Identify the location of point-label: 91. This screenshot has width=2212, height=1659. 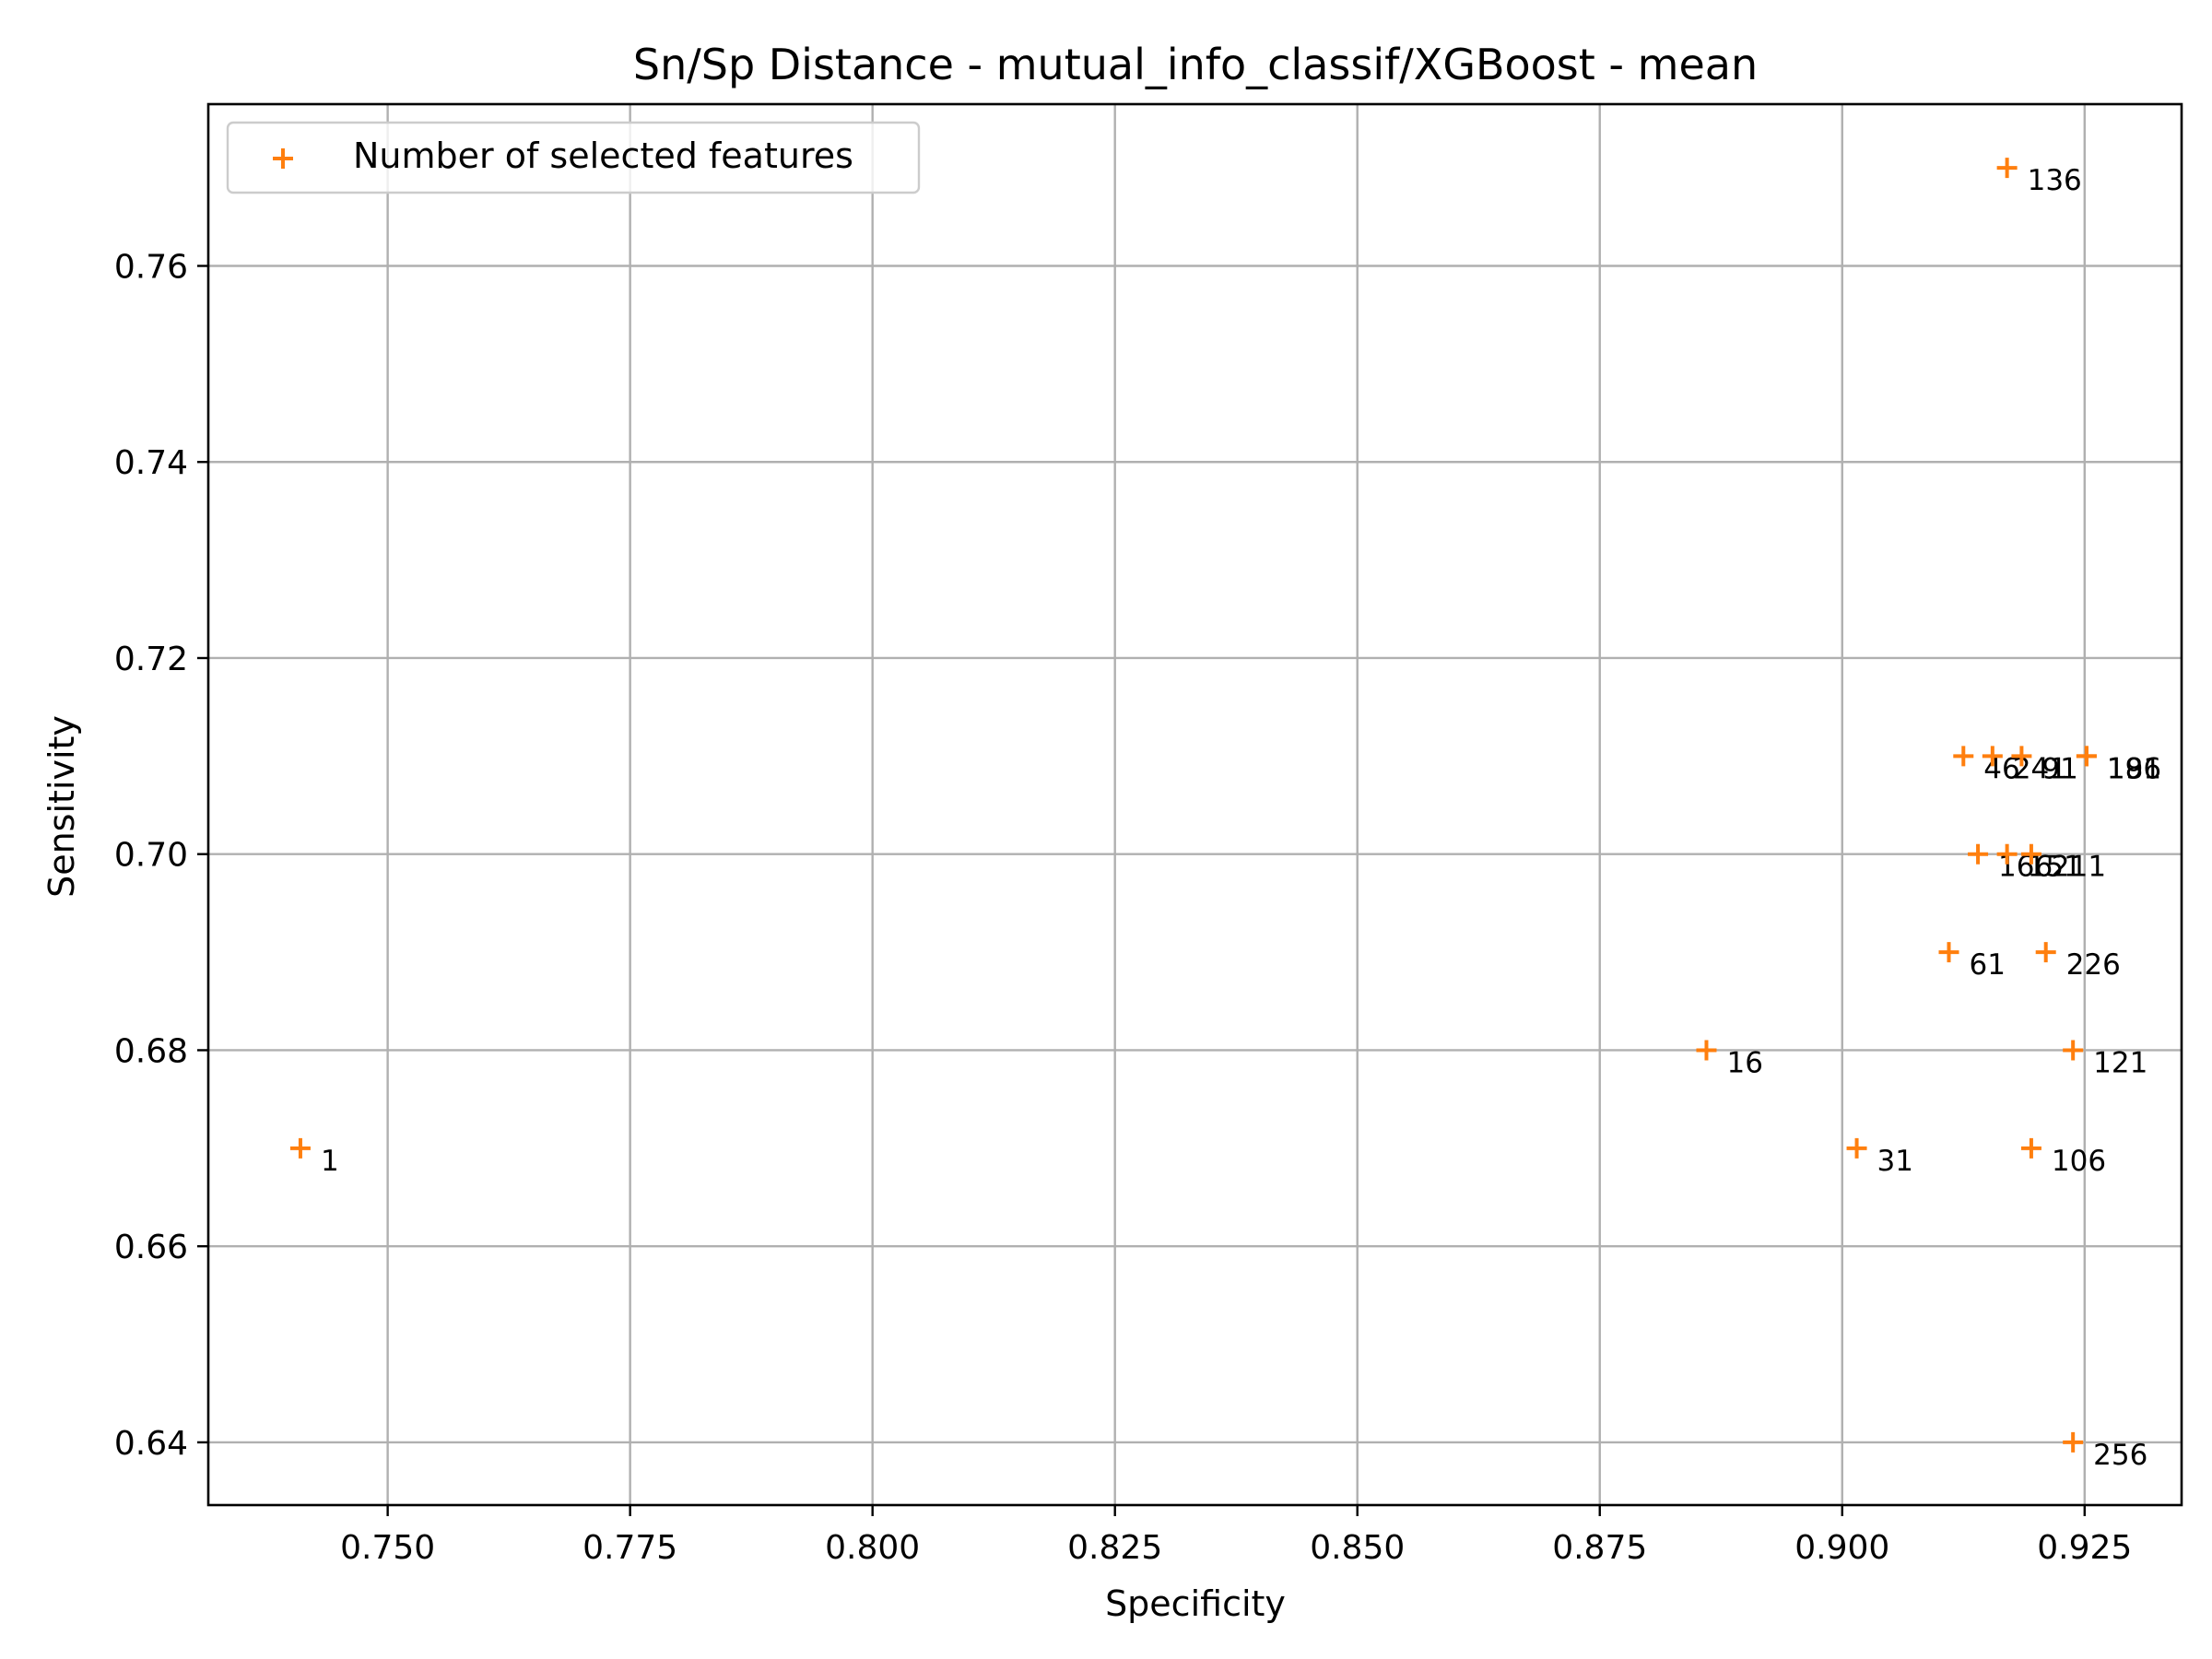
(2059, 768).